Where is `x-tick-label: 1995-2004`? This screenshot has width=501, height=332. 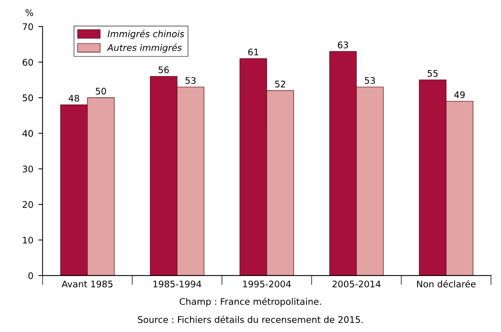
x-tick-label: 1995-2004 is located at coordinates (267, 284).